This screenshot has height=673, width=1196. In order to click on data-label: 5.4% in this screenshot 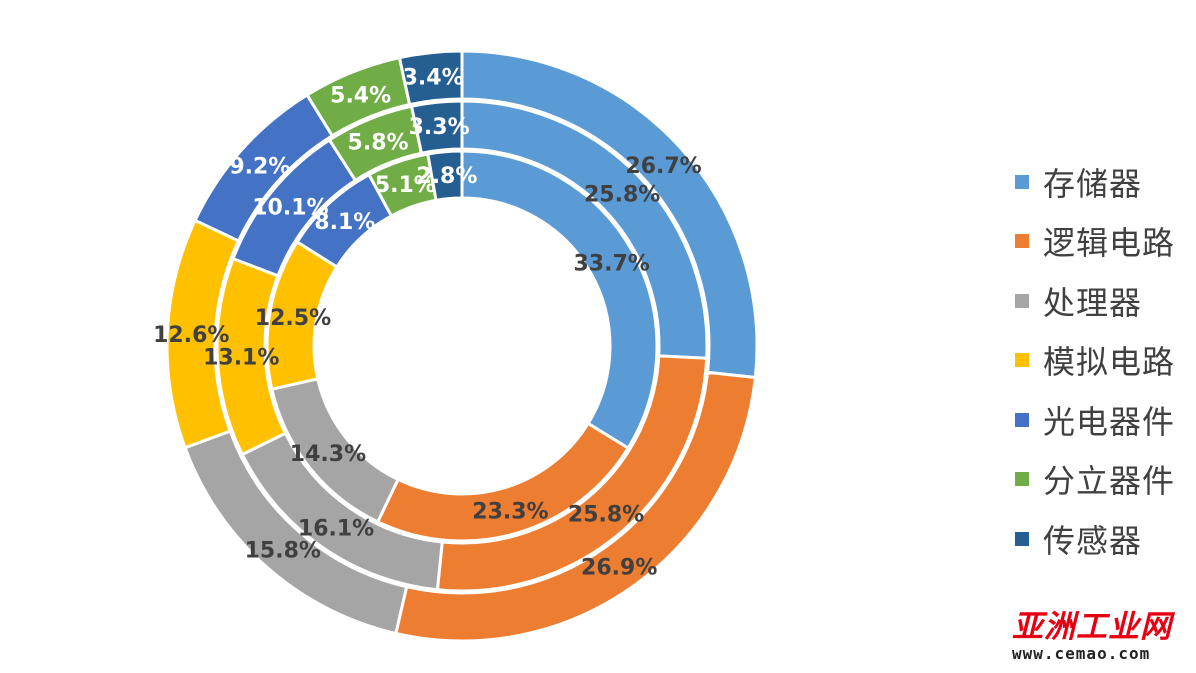, I will do `click(360, 96)`.